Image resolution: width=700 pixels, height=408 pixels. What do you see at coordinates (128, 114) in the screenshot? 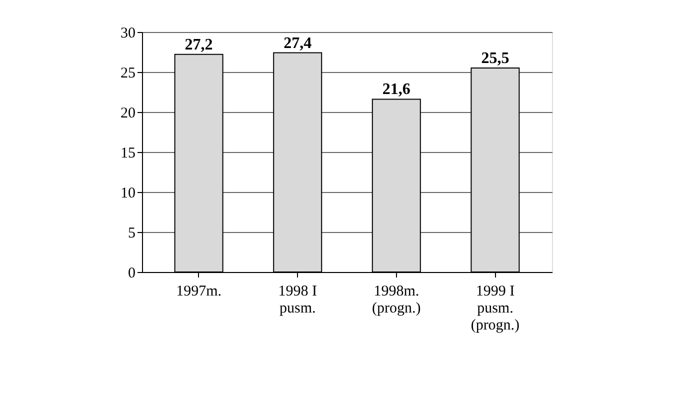
I see `y-tick-label: 20` at bounding box center [128, 114].